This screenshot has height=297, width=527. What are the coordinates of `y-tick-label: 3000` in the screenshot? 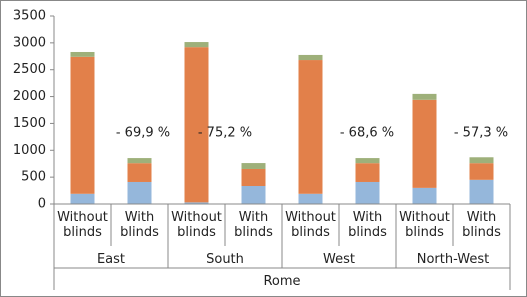 It's located at (29, 42).